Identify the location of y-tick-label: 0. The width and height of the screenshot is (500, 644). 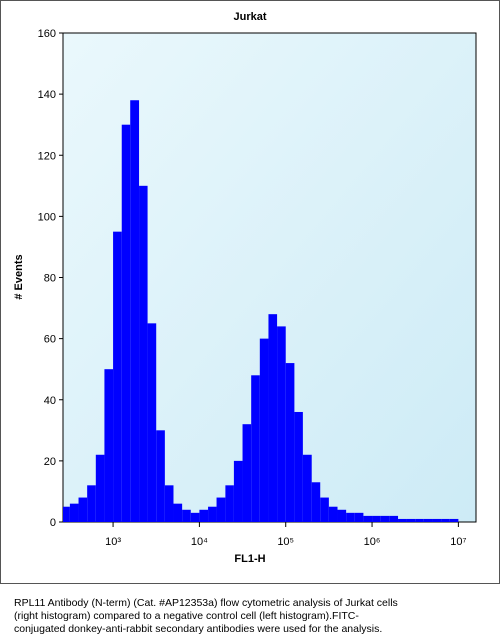
(53, 523).